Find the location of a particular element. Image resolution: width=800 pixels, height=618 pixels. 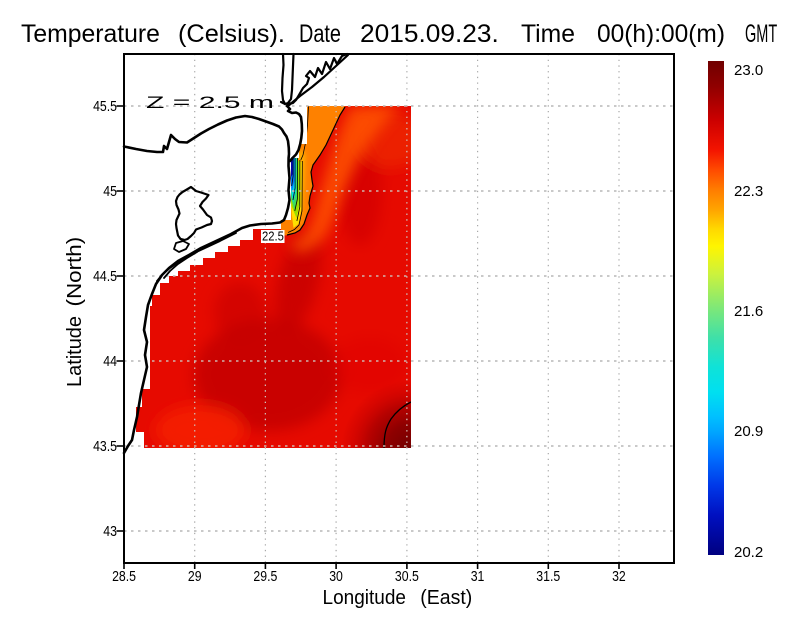

svg-text: 43.5 is located at coordinates (105, 446).